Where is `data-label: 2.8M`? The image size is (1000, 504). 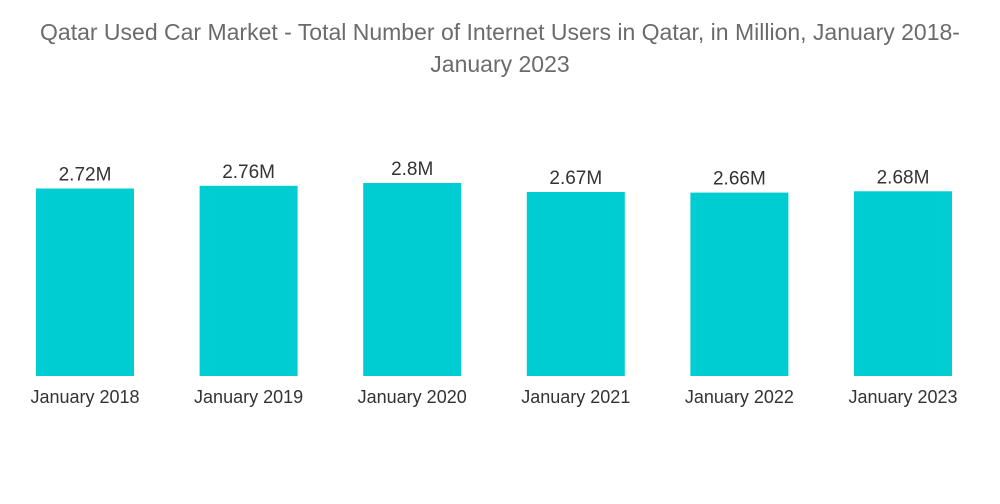
data-label: 2.8M is located at coordinates (412, 169).